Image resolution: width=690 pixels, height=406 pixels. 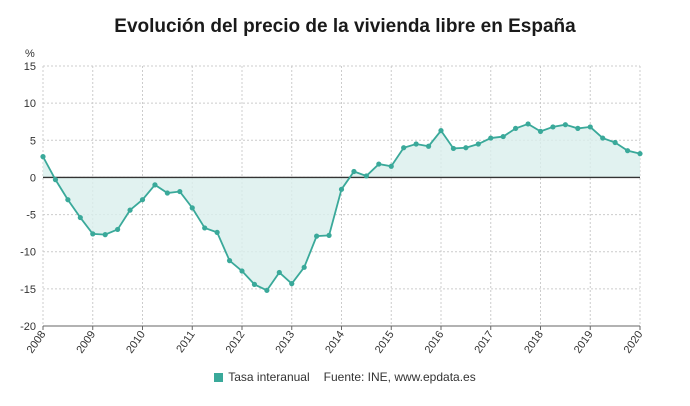 I want to click on y-tick-label: 0, so click(x=33, y=178).